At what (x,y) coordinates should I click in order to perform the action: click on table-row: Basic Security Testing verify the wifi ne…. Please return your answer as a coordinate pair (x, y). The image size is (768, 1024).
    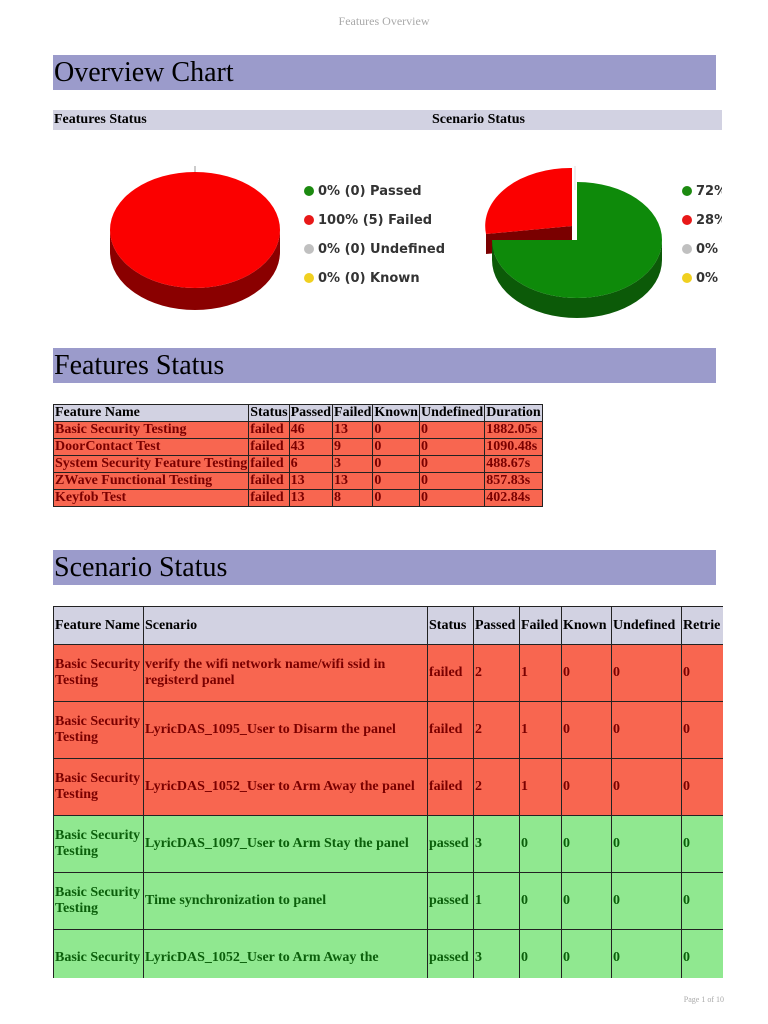
    Looking at the image, I should click on (388, 673).